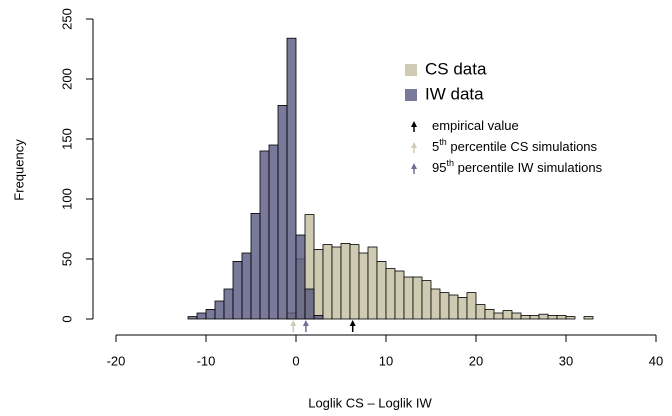  What do you see at coordinates (370, 402) in the screenshot?
I see `x-axis-label: Loglik CS – Loglik IW` at bounding box center [370, 402].